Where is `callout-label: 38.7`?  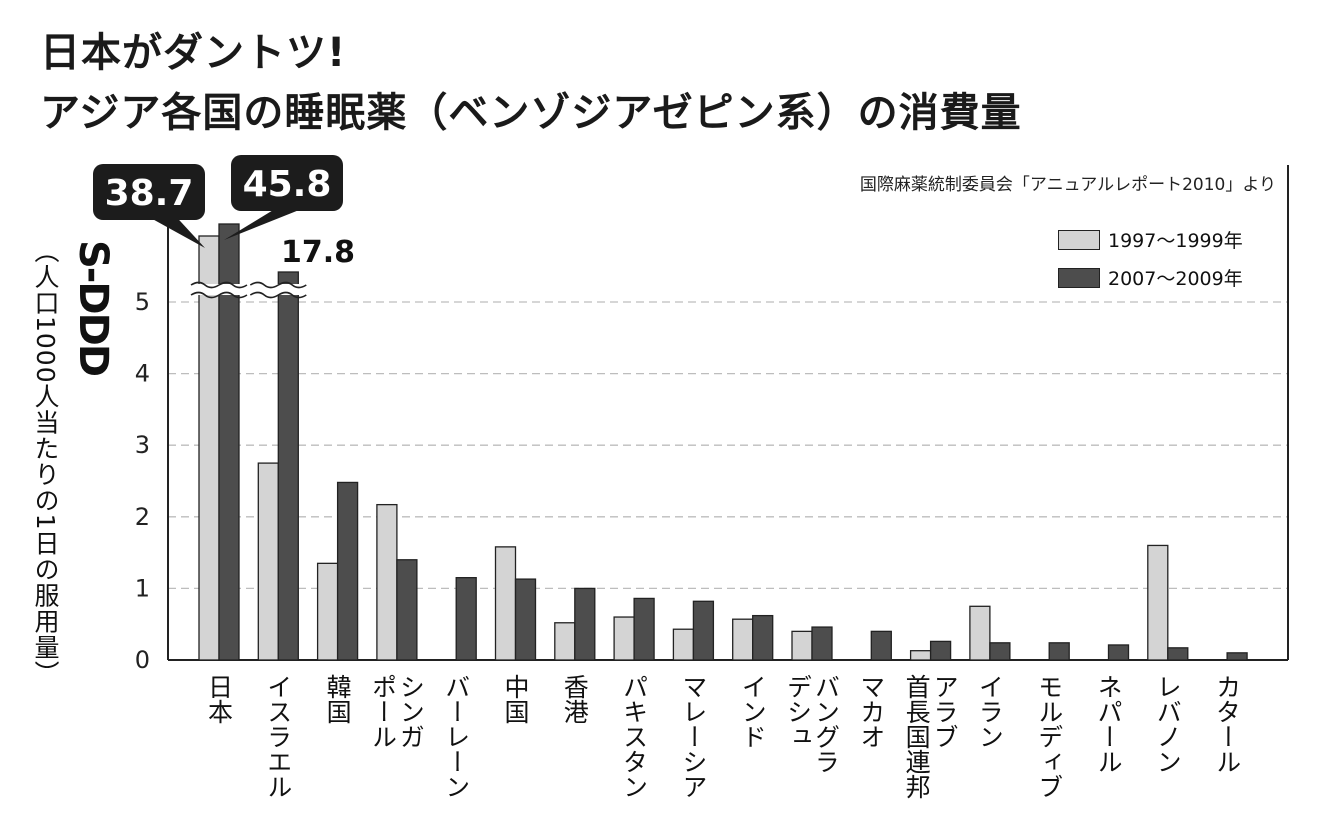 callout-label: 38.7 is located at coordinates (149, 193).